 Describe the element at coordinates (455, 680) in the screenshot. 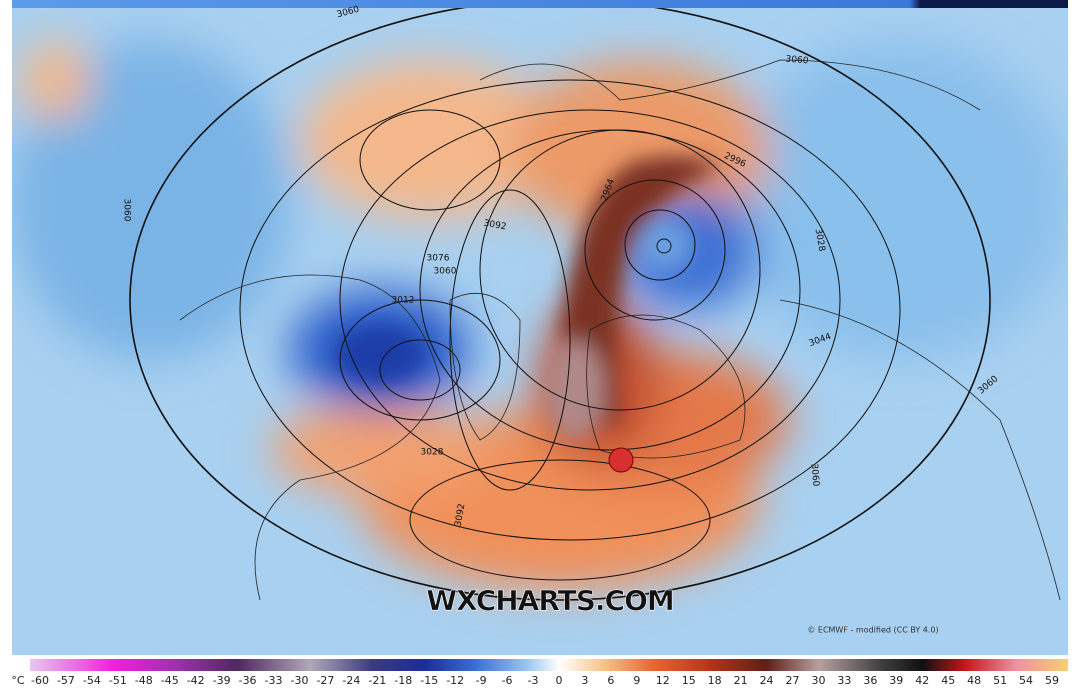

I see `colorbar-tick-label: -12` at that location.